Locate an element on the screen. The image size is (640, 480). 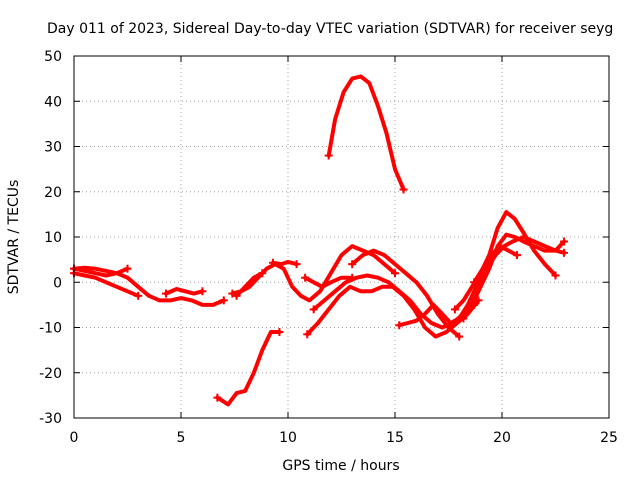
x-tick-label: 25 is located at coordinates (609, 438).